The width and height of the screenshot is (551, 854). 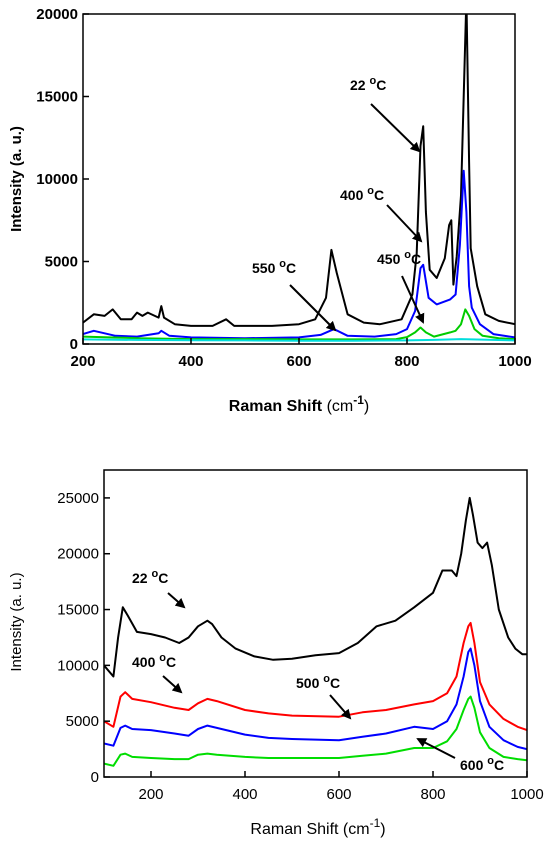 I want to click on arrow-600c-bottom, so click(x=436, y=748).